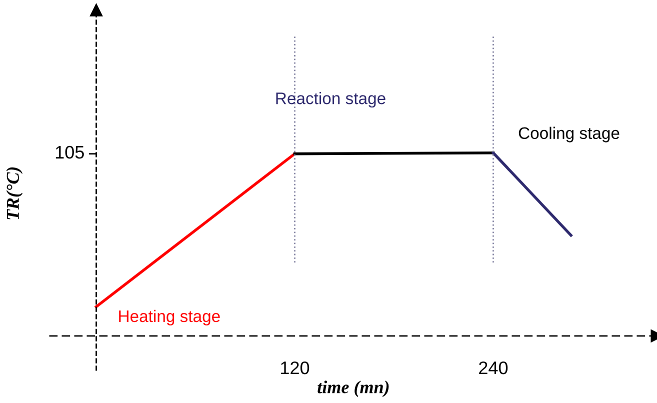 The image size is (657, 403). I want to click on text: Cooling stage, so click(569, 134).